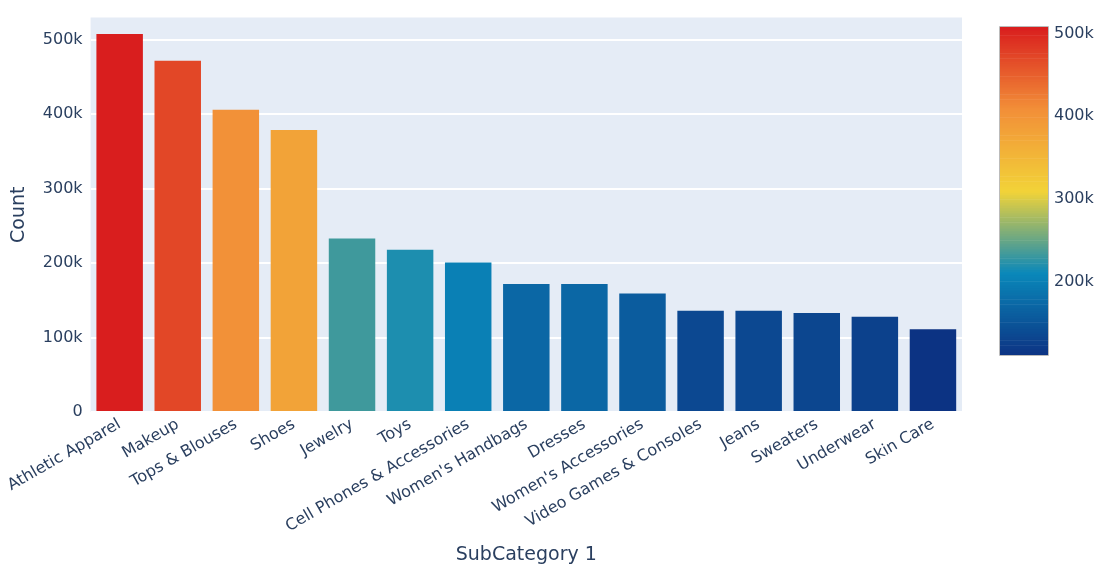 Image resolution: width=1112 pixels, height=574 pixels. Describe the element at coordinates (63, 187) in the screenshot. I see `y-tick-label: 300k` at that location.